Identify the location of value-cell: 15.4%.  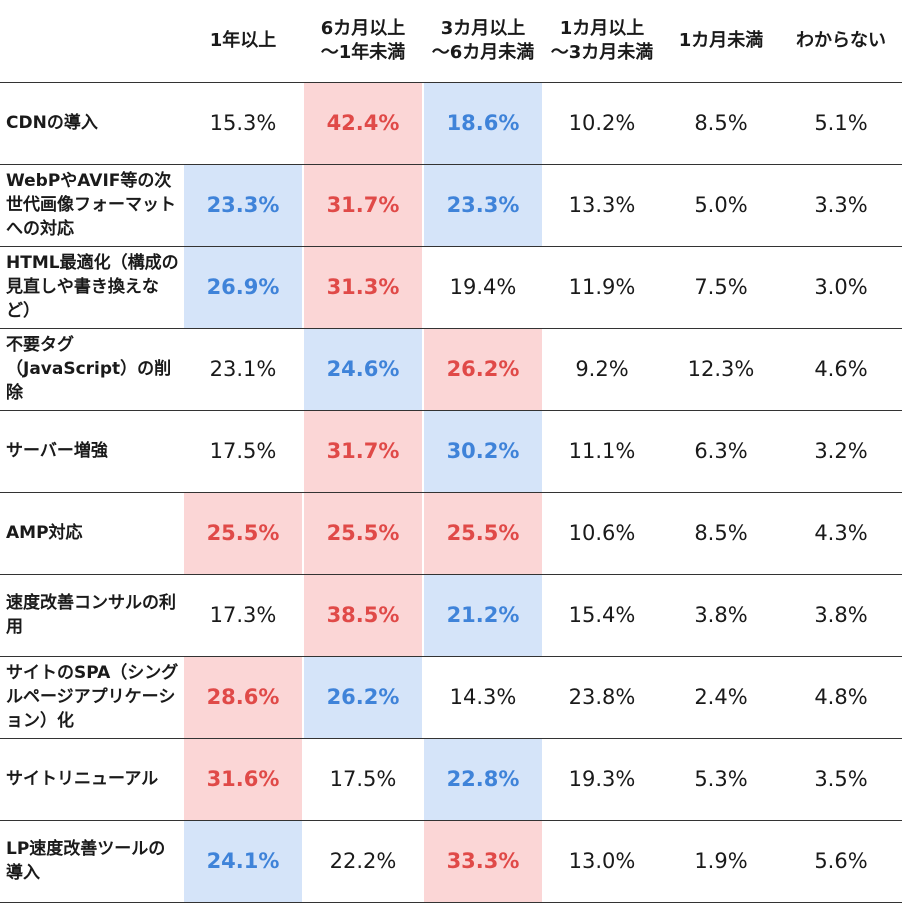
(602, 615).